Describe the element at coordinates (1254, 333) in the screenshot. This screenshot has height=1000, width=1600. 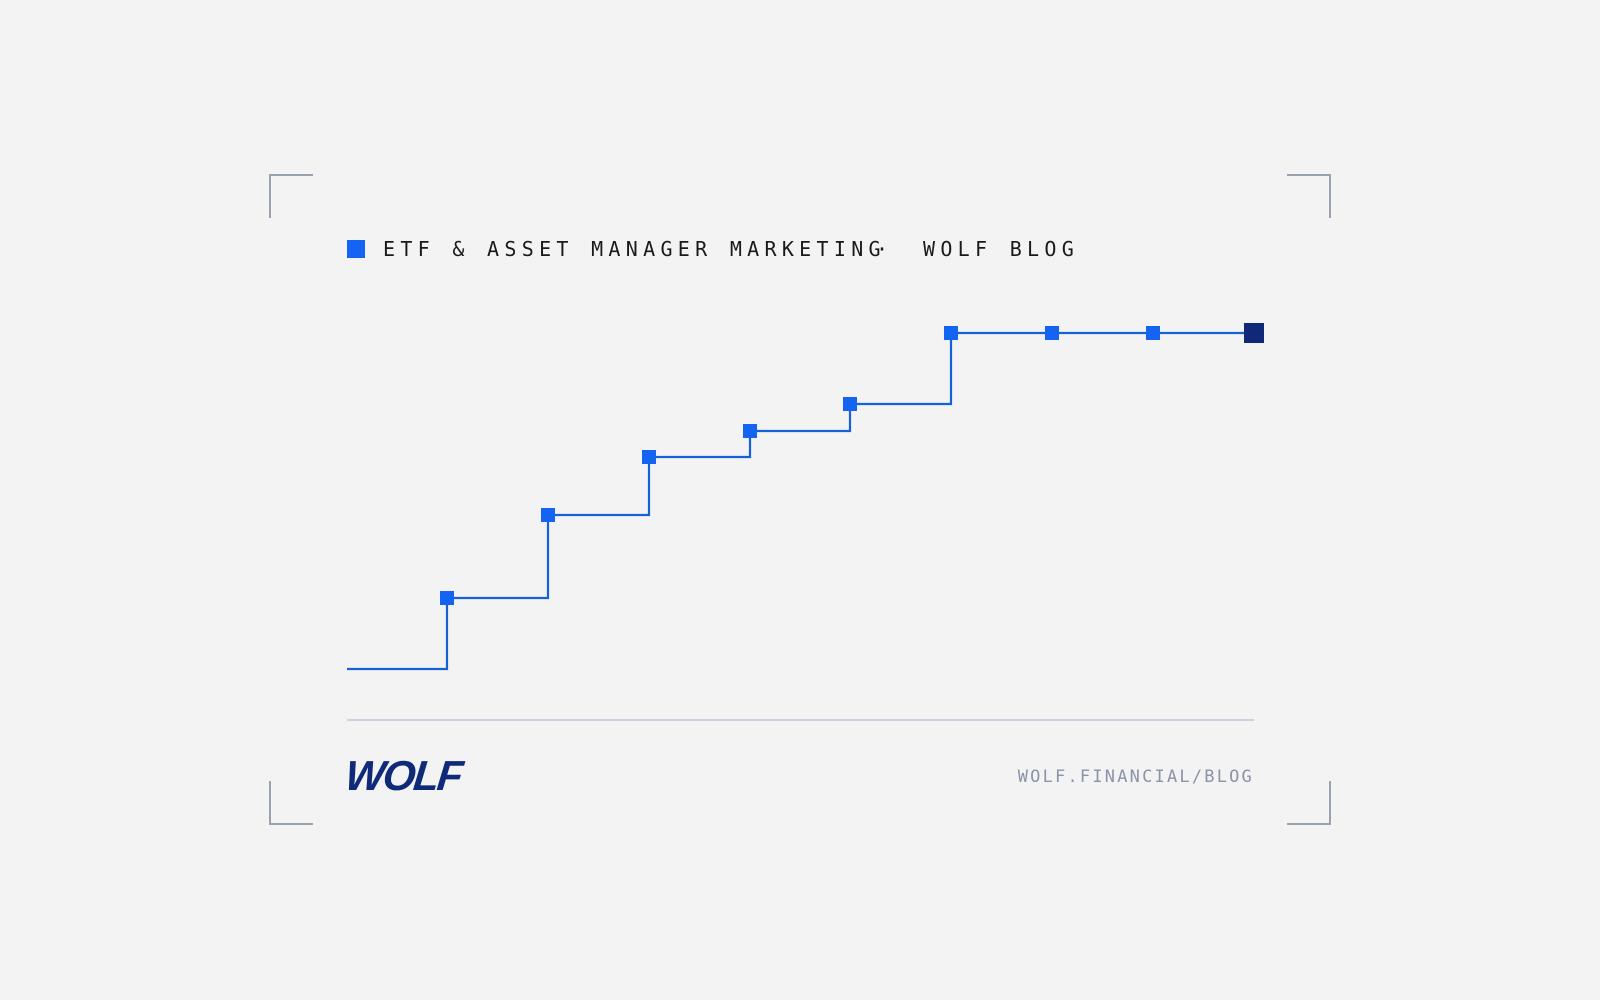
I see `step-end-marker` at that location.